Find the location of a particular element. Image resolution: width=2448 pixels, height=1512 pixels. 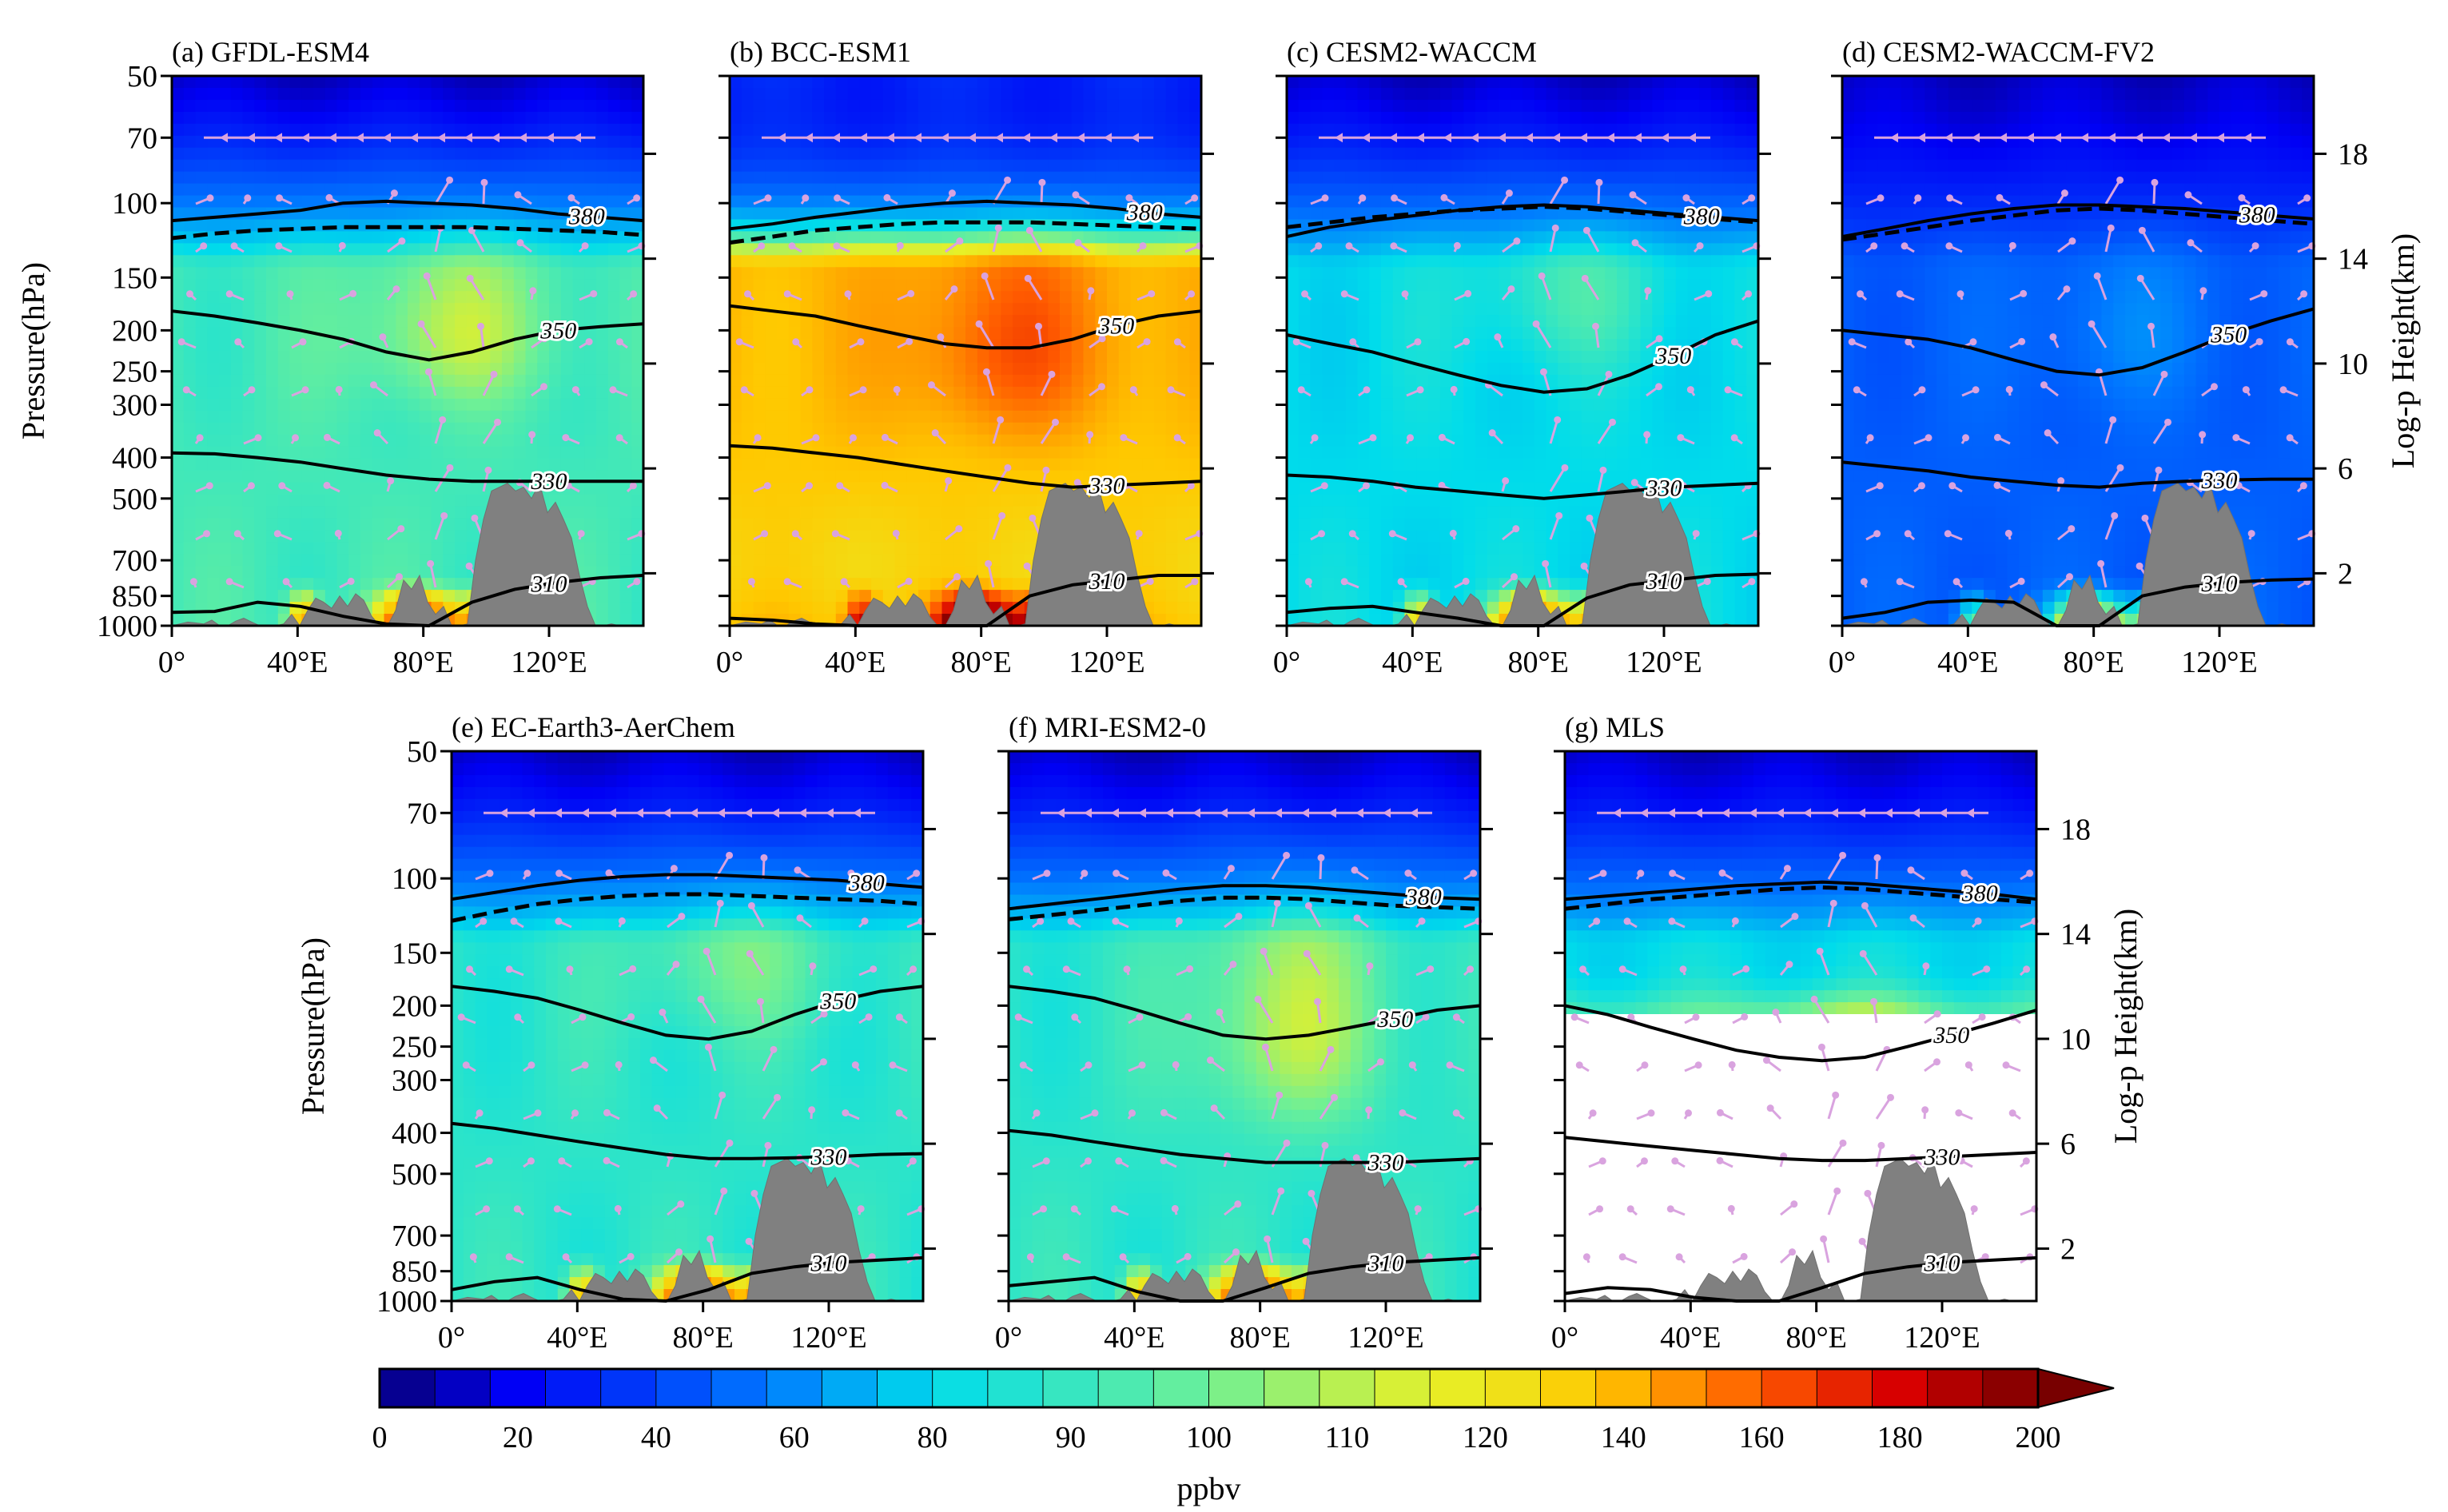

colorbar-tick-label: 20 is located at coordinates (518, 1437).